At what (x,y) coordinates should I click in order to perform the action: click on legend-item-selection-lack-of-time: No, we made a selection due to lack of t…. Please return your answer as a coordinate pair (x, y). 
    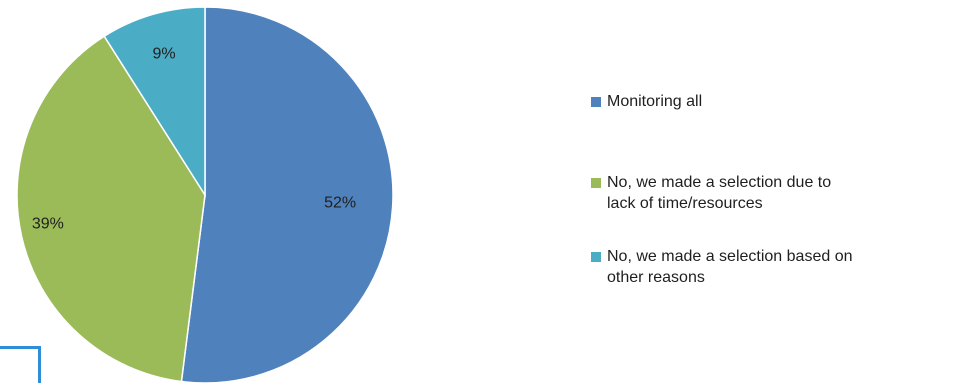
    Looking at the image, I should click on (749, 193).